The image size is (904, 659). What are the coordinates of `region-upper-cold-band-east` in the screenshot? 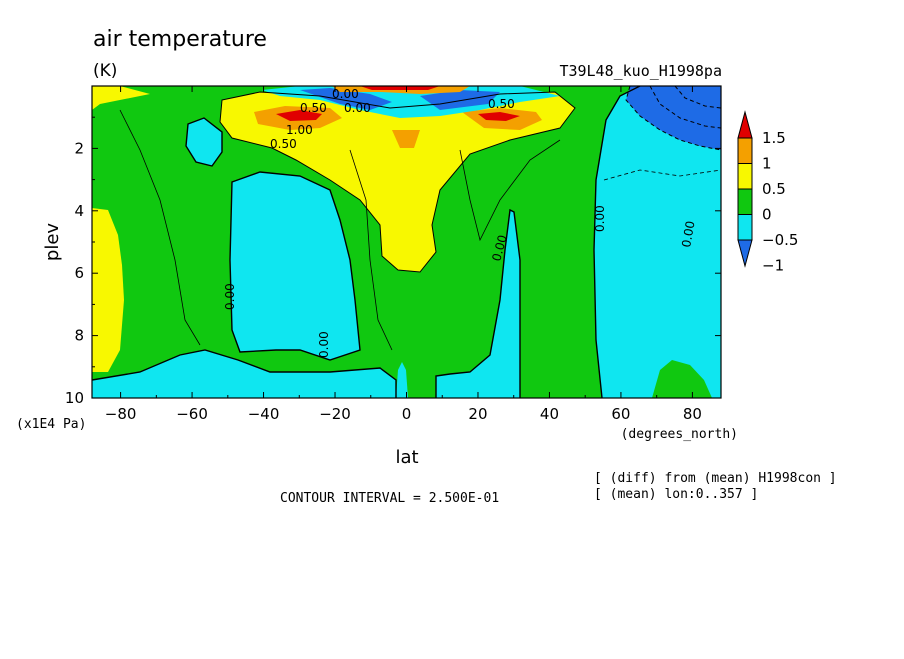 It's located at (460, 100).